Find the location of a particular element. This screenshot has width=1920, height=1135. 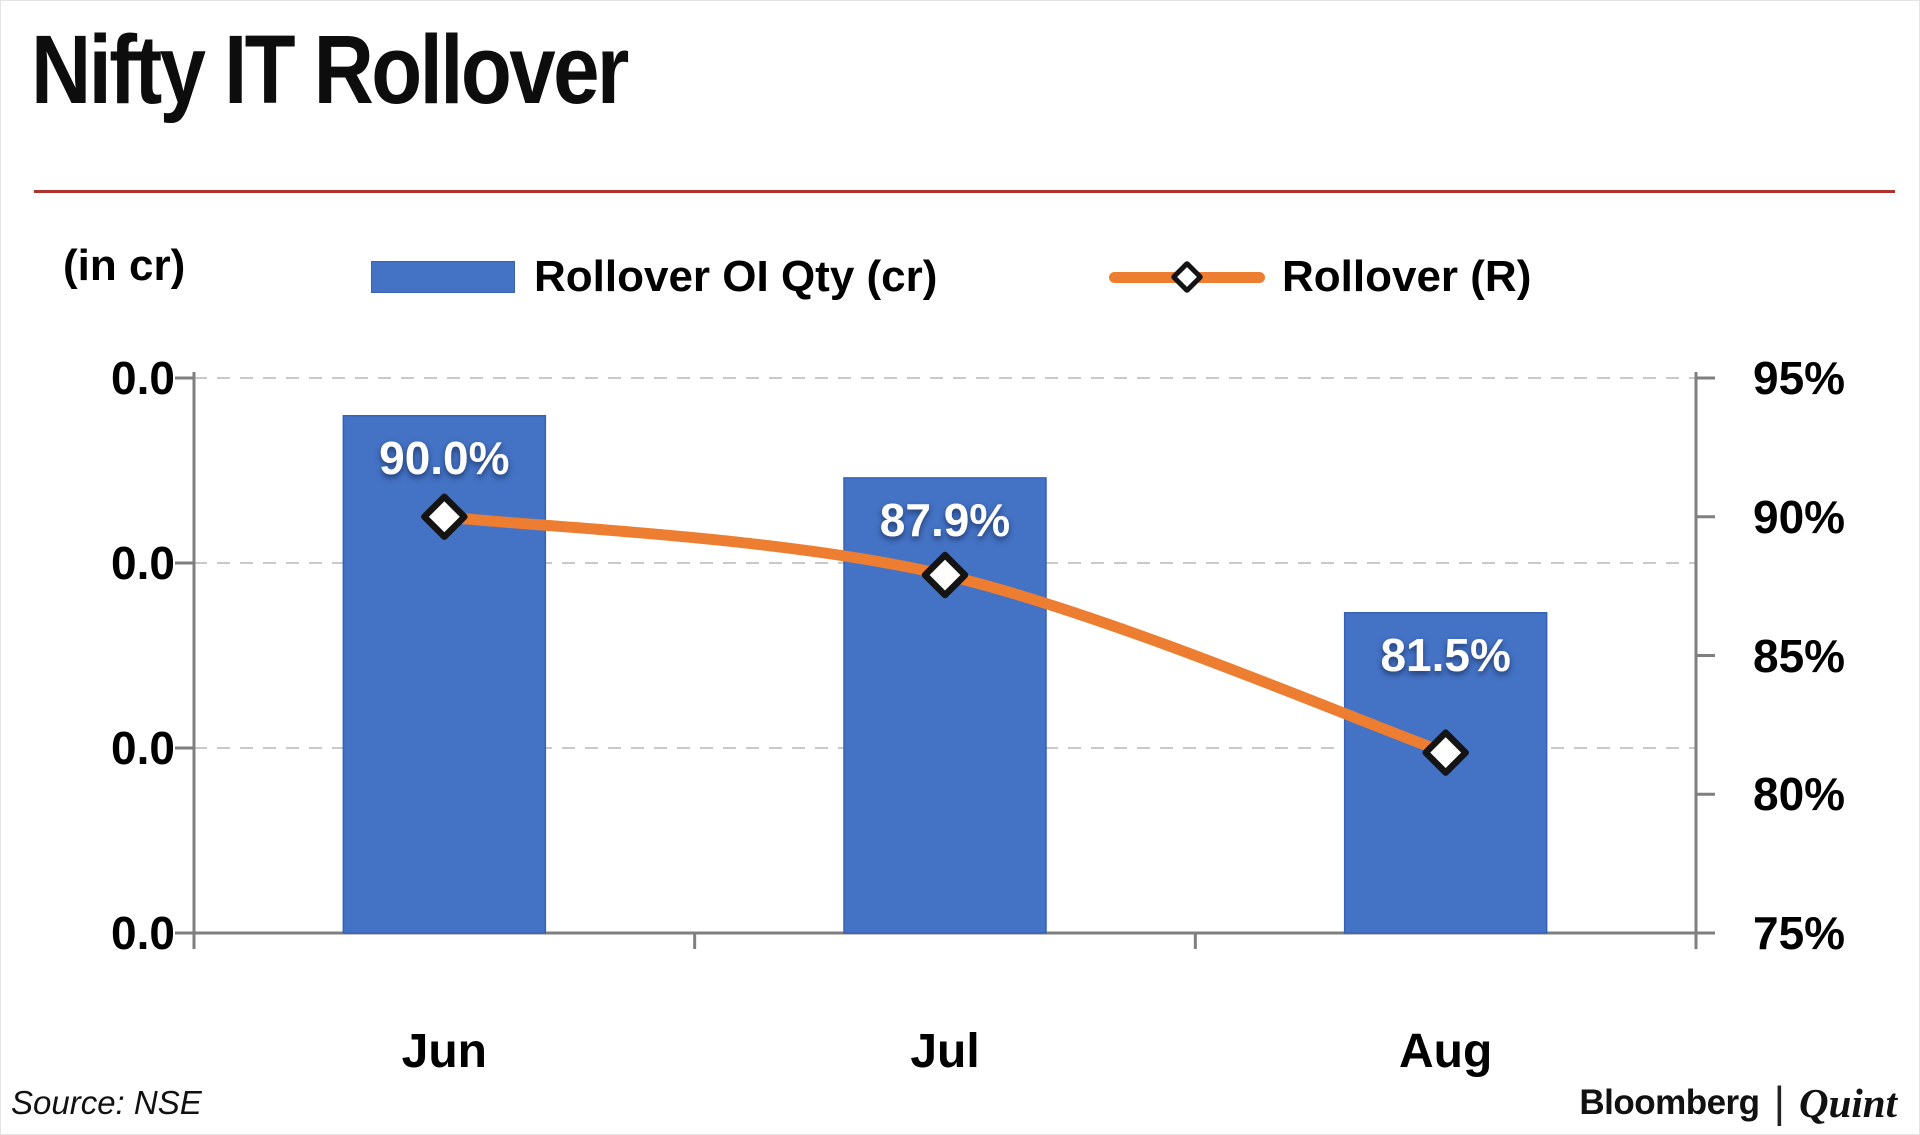

data-label-aug: 81.5% is located at coordinates (1445, 654).